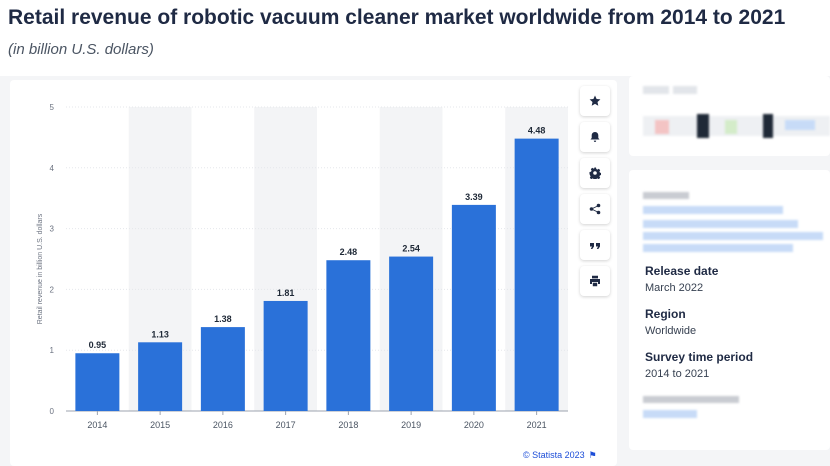  Describe the element at coordinates (670, 414) in the screenshot. I see `redacted-link` at that location.